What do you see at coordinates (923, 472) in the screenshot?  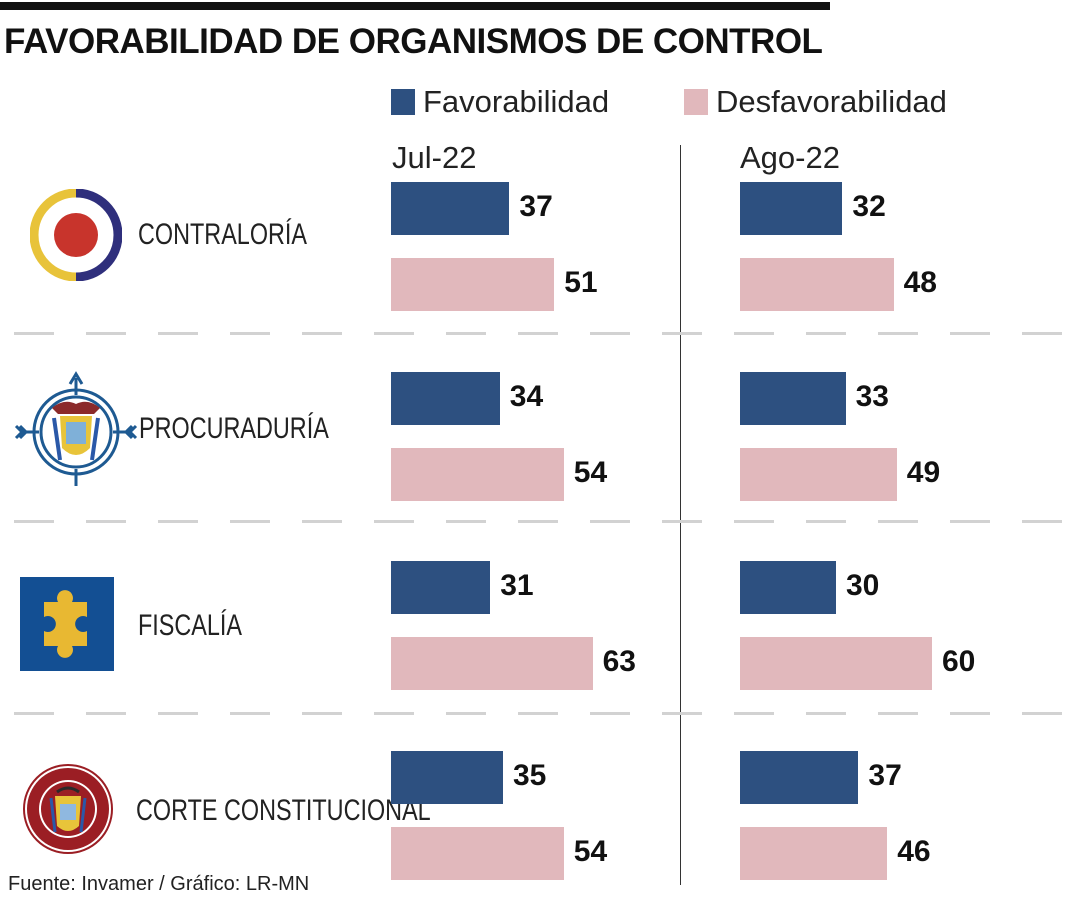 I see `data-label-unfavorable-ago-procuraduria: 49` at bounding box center [923, 472].